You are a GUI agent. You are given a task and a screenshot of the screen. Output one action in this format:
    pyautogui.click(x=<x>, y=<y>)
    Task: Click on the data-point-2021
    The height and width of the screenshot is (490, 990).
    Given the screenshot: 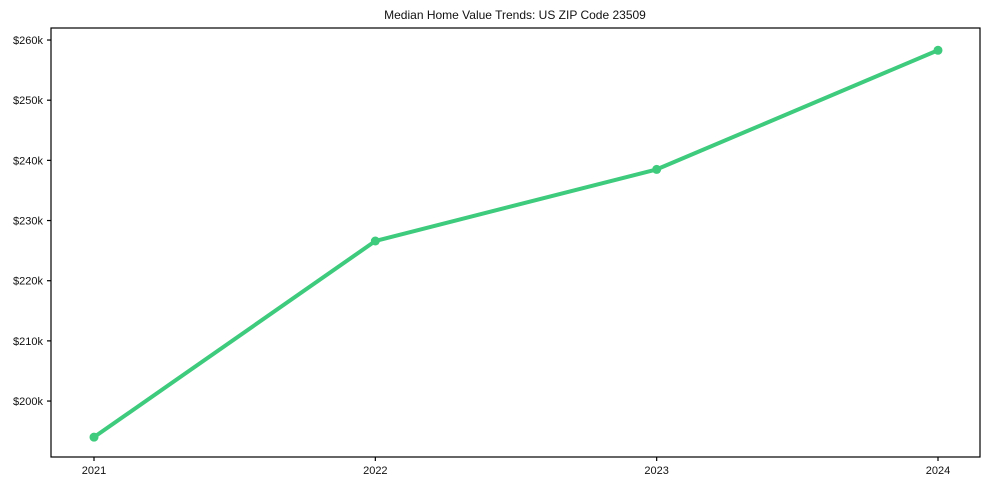 What is the action you would take?
    pyautogui.click(x=94, y=437)
    